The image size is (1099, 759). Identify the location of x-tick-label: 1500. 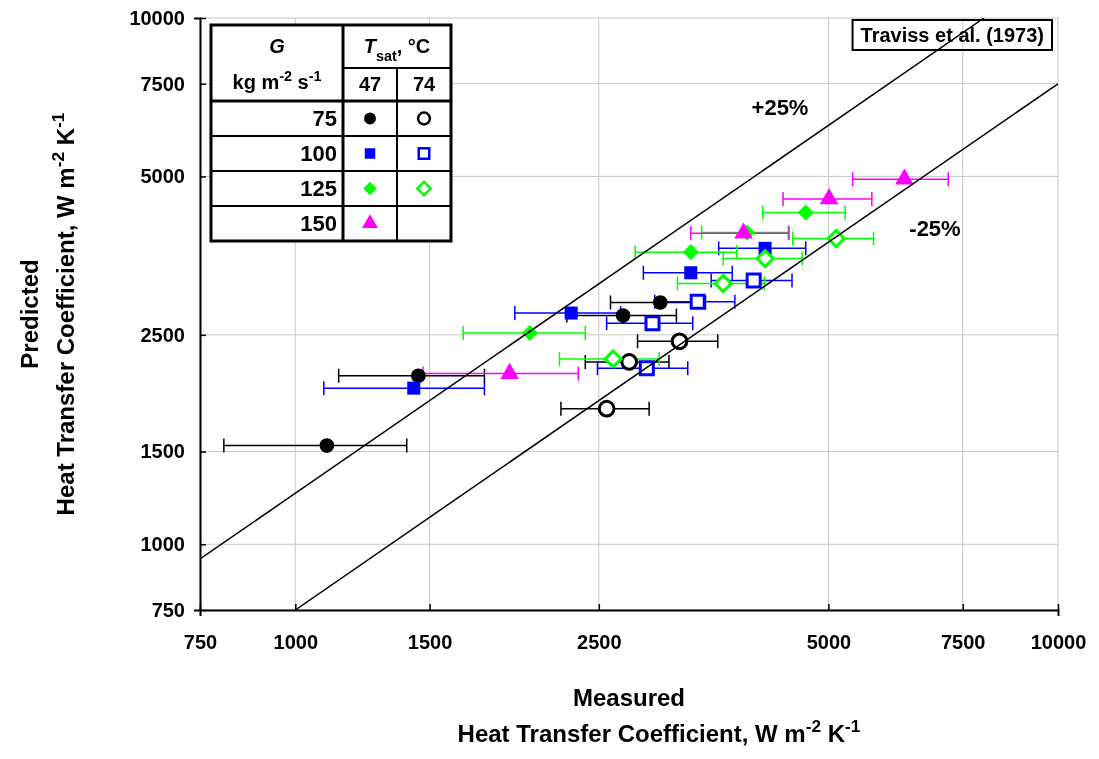
(430, 642).